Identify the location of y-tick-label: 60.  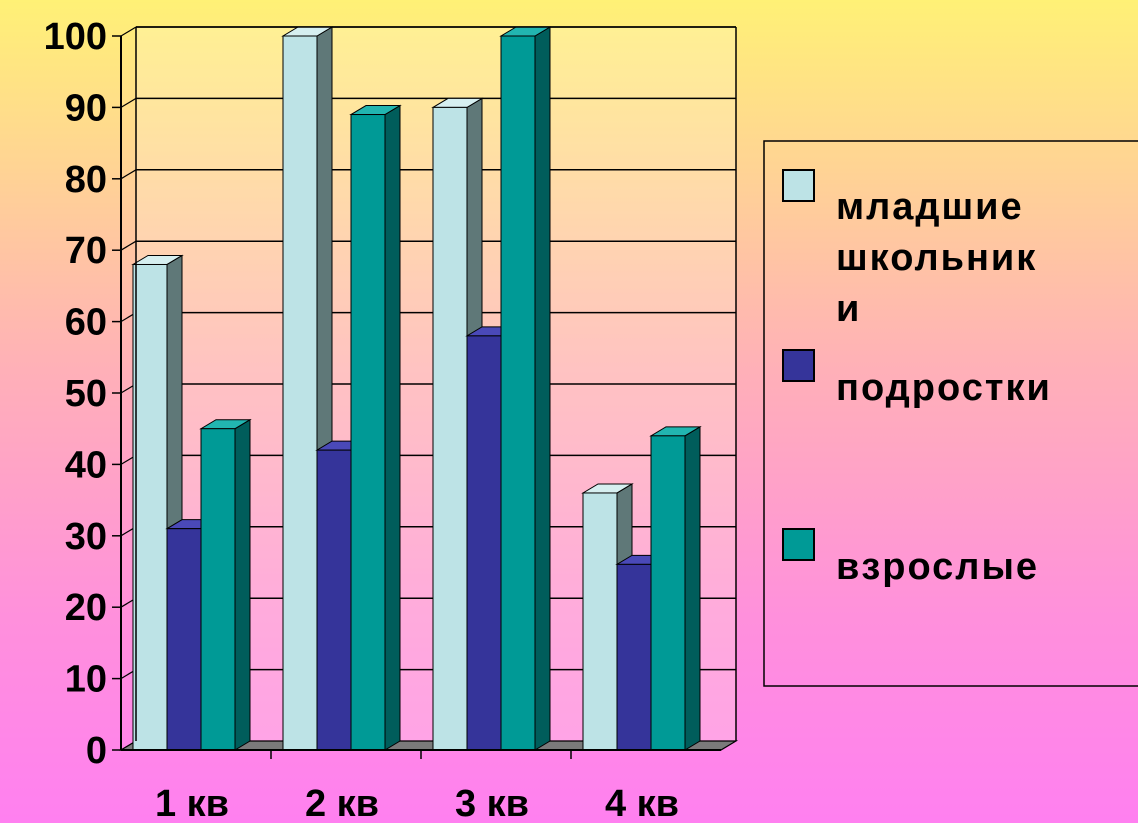
(86, 323).